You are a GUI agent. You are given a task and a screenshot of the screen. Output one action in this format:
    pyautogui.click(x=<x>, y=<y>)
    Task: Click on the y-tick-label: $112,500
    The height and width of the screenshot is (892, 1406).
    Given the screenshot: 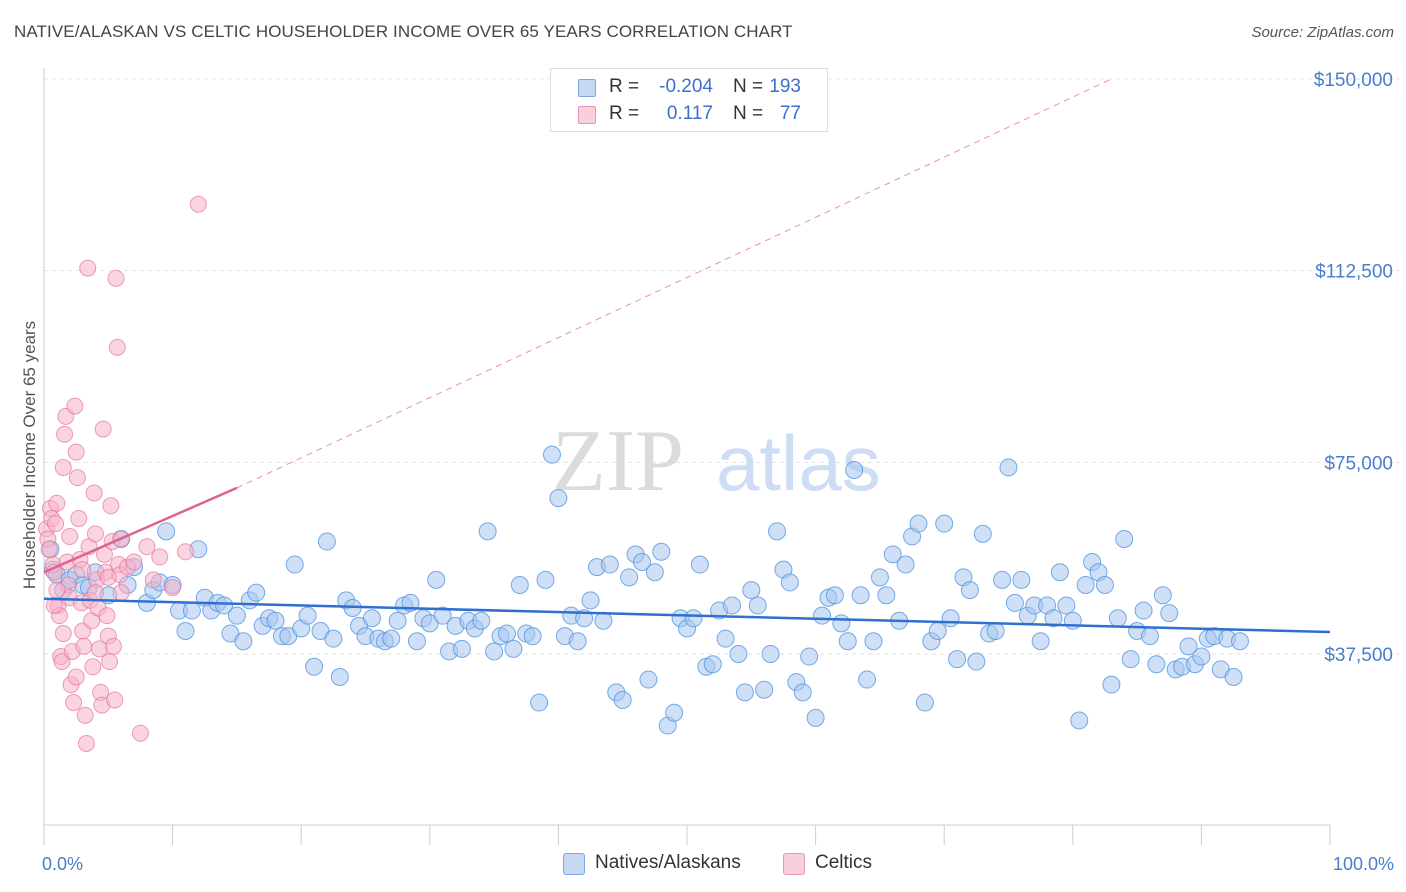 What is the action you would take?
    pyautogui.click(x=1354, y=272)
    